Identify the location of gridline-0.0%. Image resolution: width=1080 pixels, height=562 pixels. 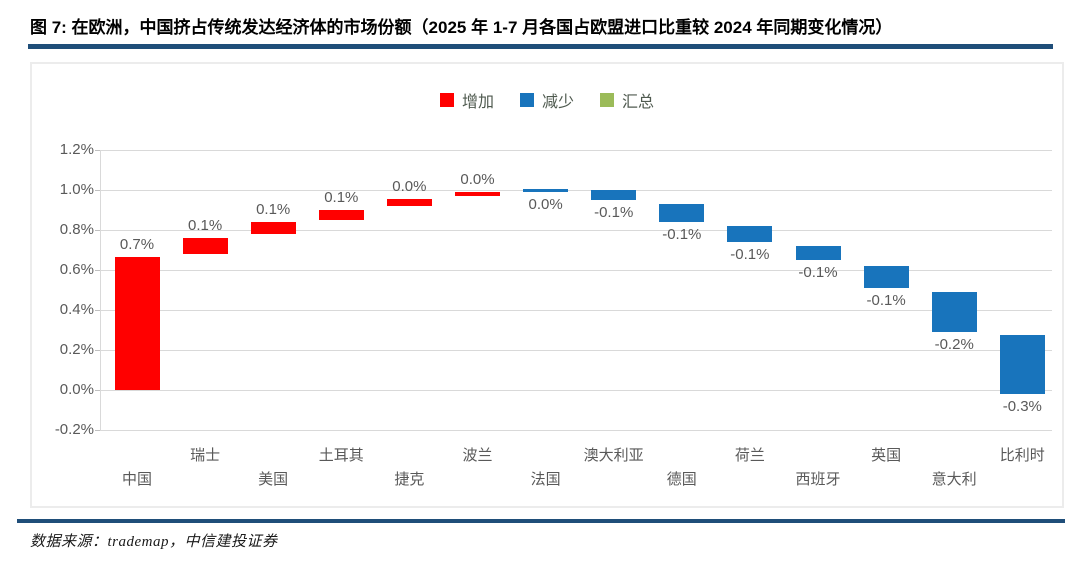
(576, 390).